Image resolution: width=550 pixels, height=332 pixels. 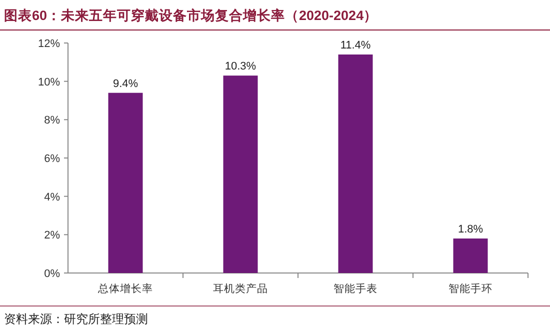 I want to click on text: 资料来源：研究所整理预测, so click(x=76, y=319).